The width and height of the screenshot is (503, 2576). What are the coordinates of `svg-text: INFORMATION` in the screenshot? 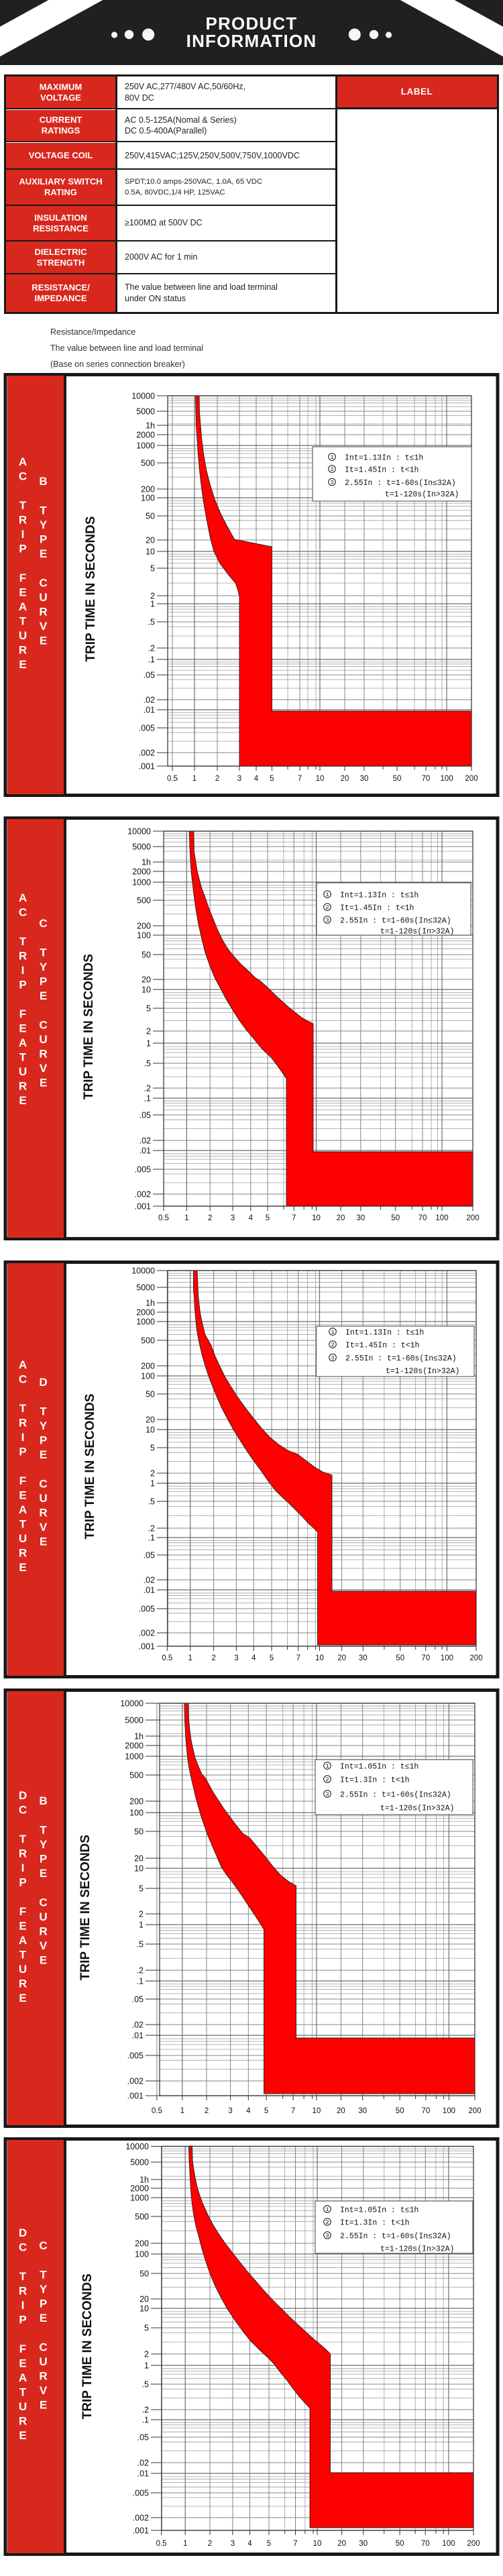 It's located at (251, 41).